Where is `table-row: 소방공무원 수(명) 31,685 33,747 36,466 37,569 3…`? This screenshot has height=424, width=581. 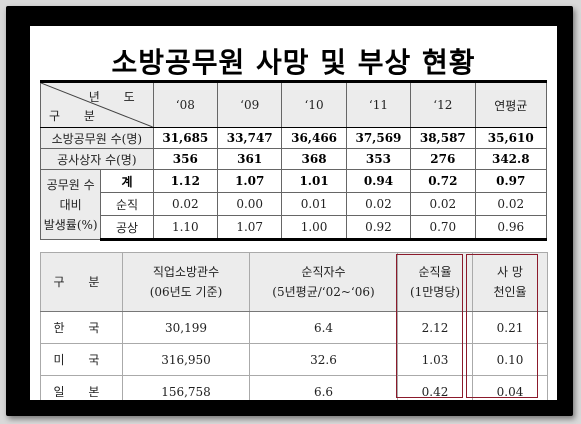
table-row: 소방공무원 수(명) 31,685 33,747 36,466 37,569 3… is located at coordinates (294, 138).